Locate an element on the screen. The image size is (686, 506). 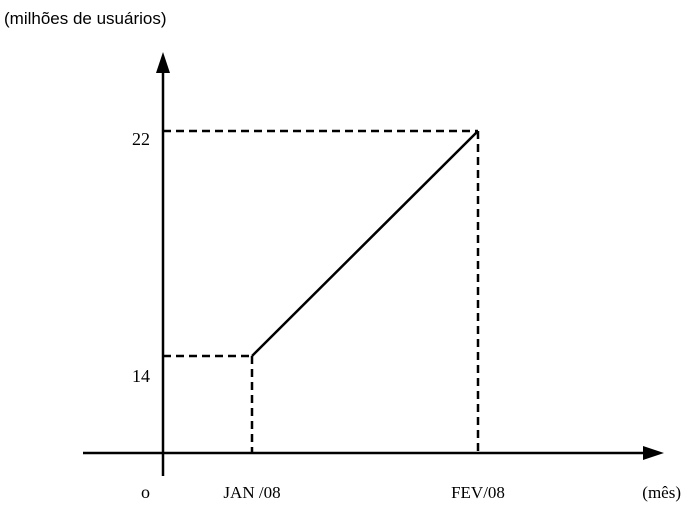
y-tick-label-14: 14 is located at coordinates (141, 376).